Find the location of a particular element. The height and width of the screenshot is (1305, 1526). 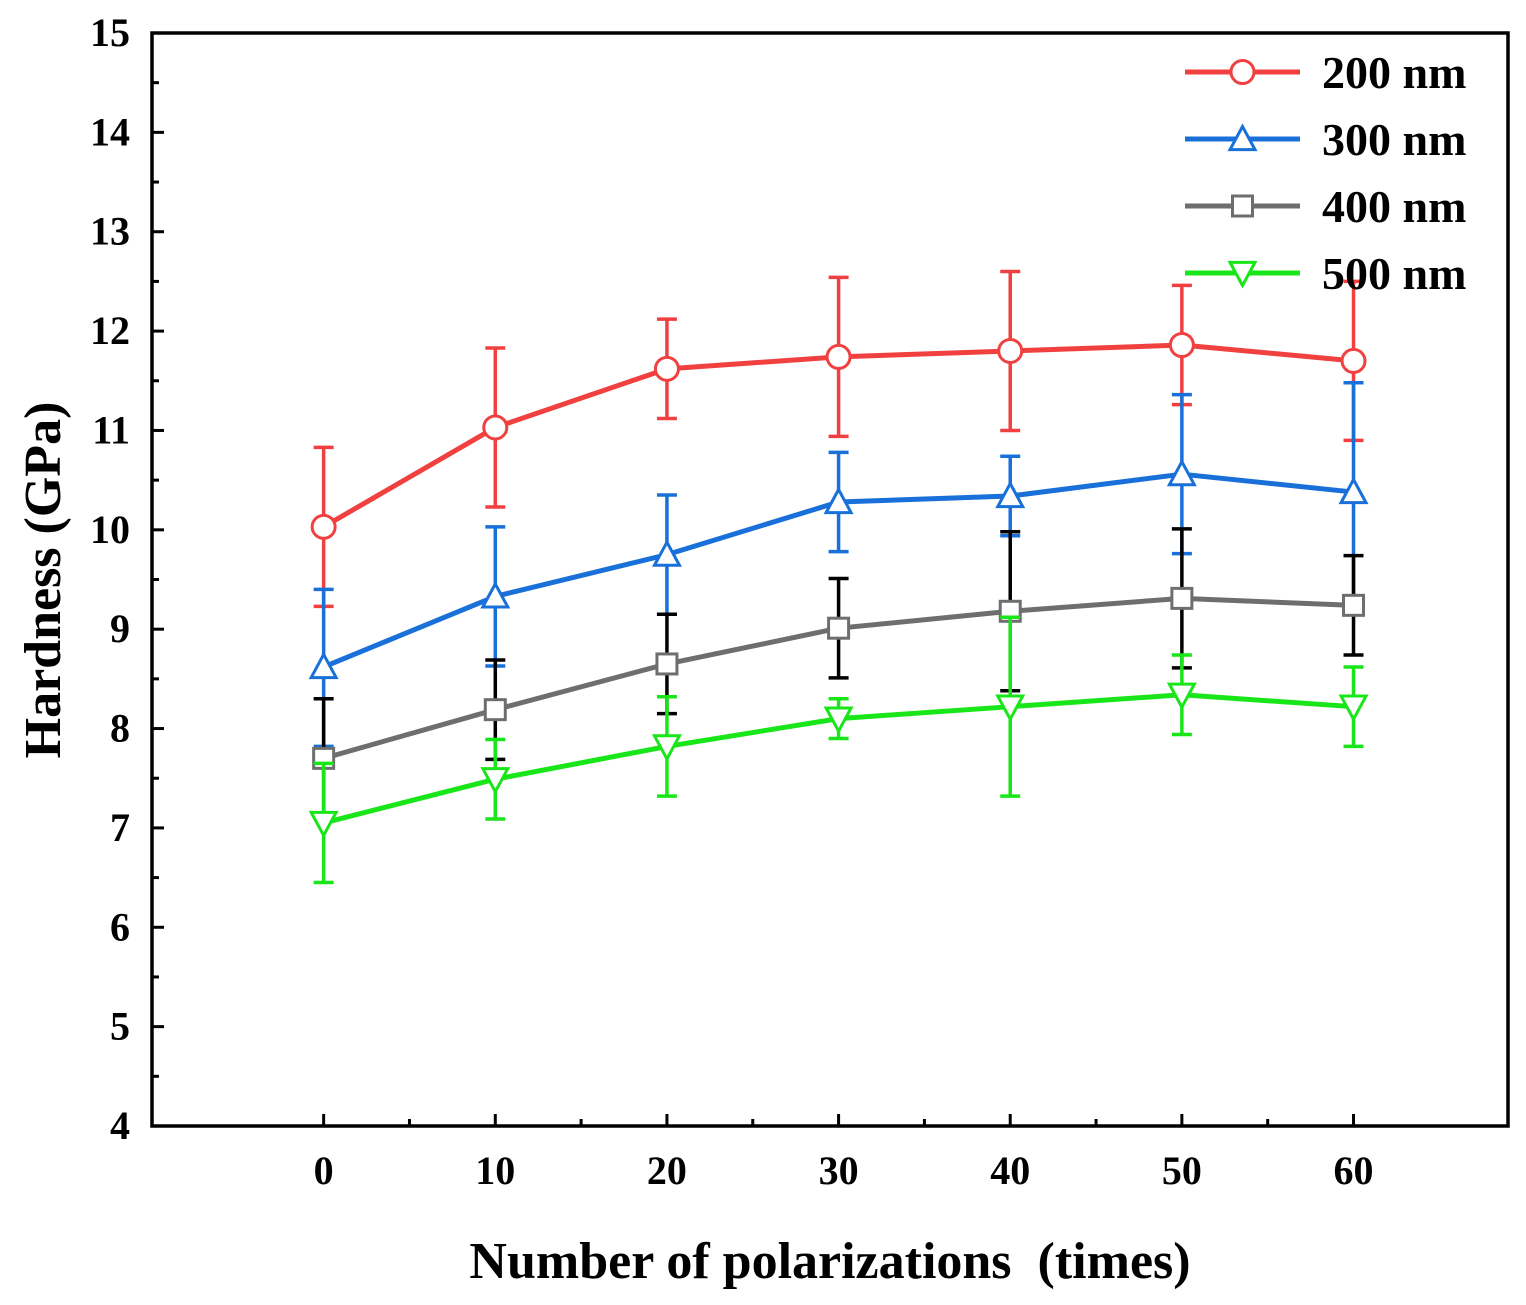

y-tick-label: 6 is located at coordinates (120, 926).